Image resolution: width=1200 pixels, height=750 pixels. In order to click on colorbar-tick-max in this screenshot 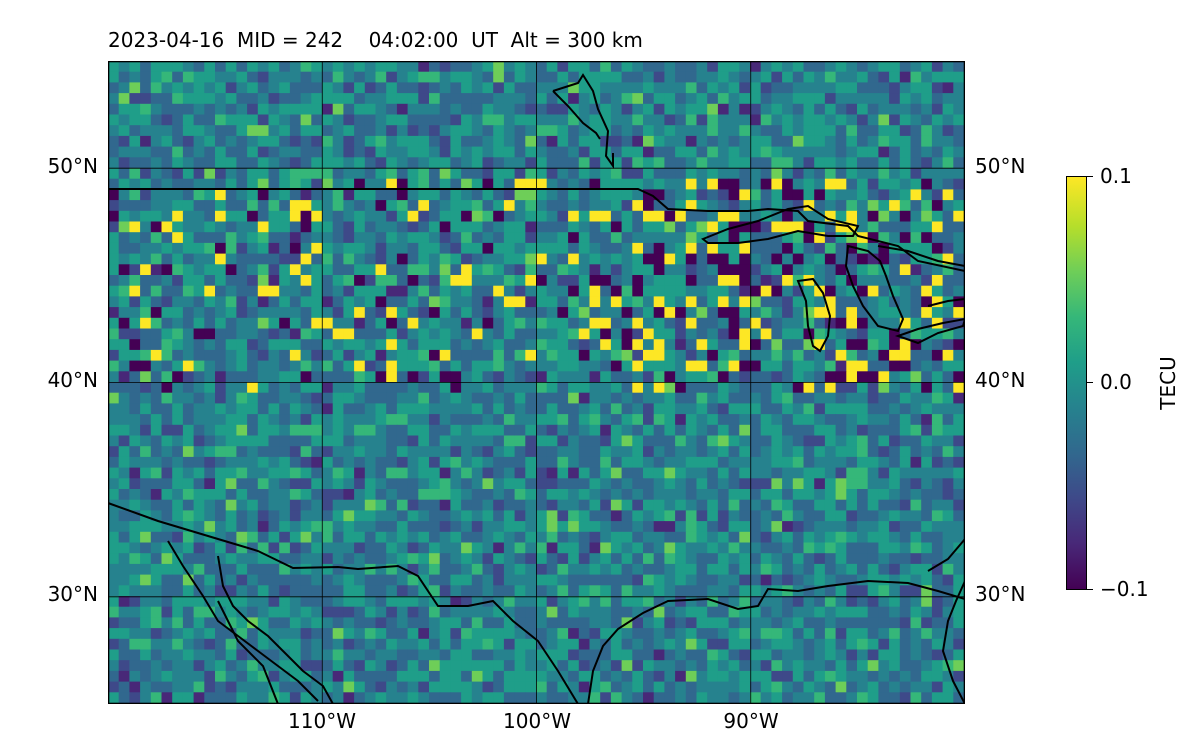, I will do `click(1090, 177)`.